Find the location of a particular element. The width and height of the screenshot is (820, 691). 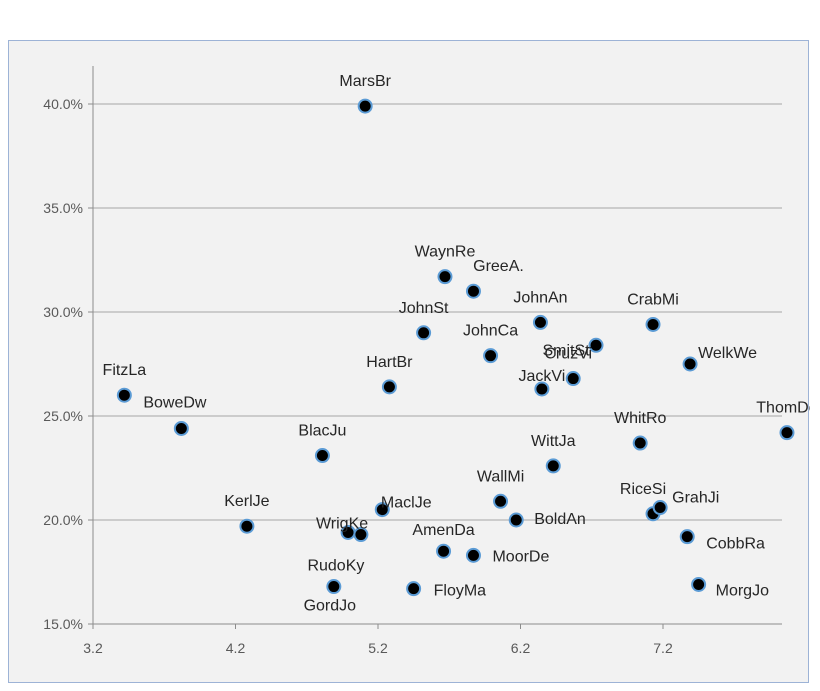

x-axis-tick-labels: 3.2 4.2 5.2 6.2 7.2 is located at coordinates (378, 648).